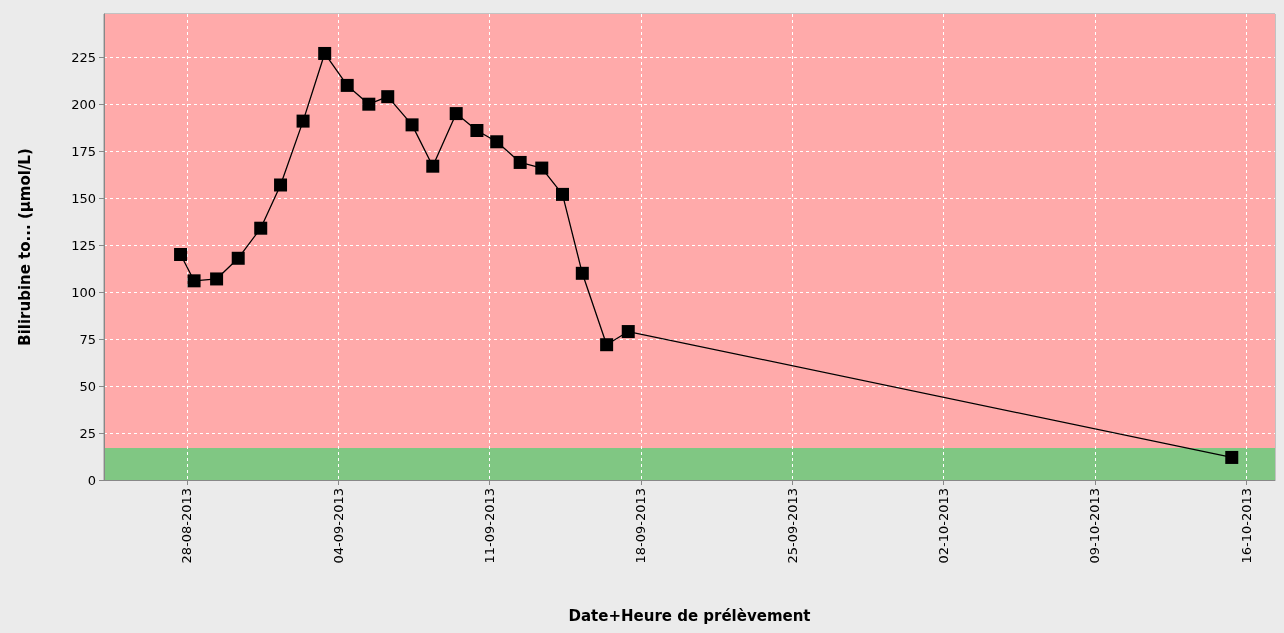  What do you see at coordinates (87, 339) in the screenshot?
I see `y-tick-label: 75` at bounding box center [87, 339].